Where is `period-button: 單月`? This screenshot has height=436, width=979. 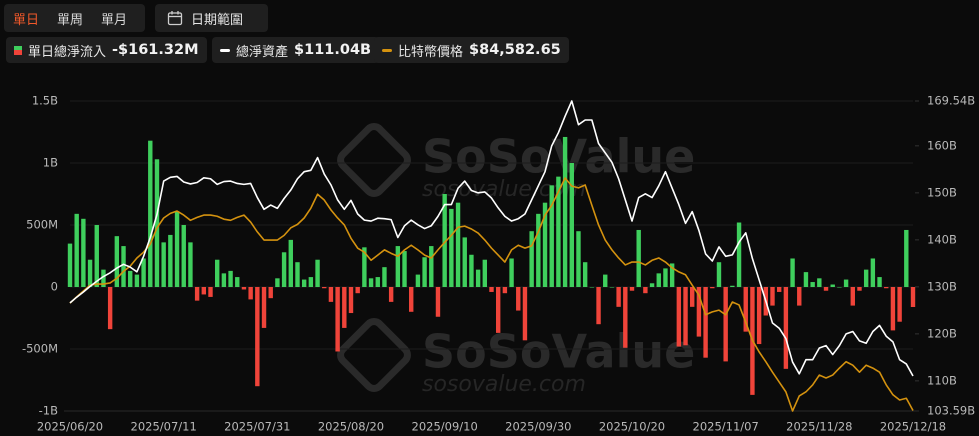 period-button: 單月 is located at coordinates (114, 20).